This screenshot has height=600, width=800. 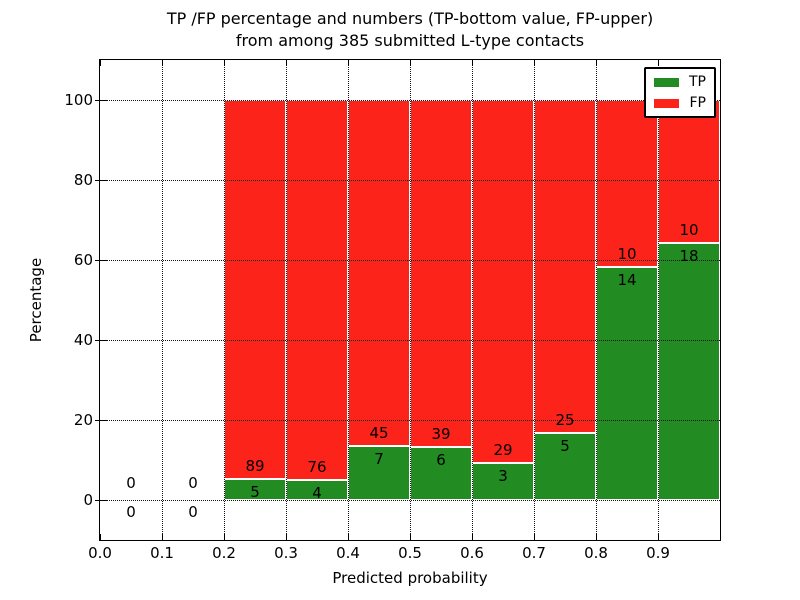 I want to click on y-axis-label: Percentage, so click(x=36, y=300).